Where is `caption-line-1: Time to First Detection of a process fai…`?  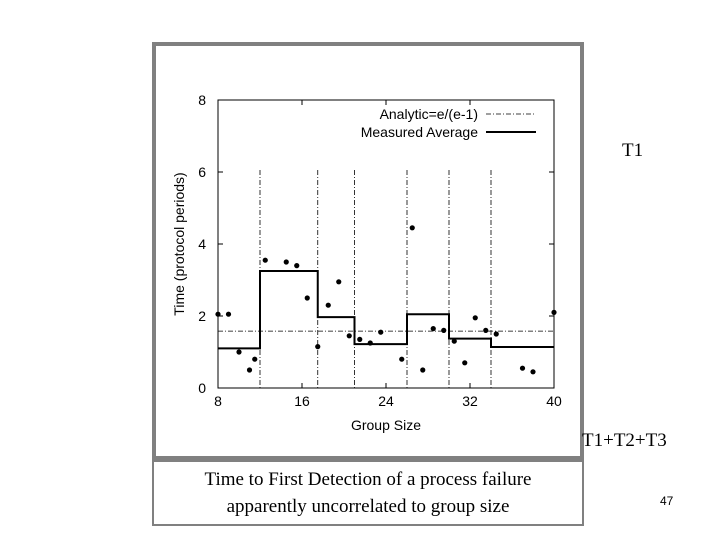 caption-line-1: Time to First Detection of a process fai… is located at coordinates (368, 479).